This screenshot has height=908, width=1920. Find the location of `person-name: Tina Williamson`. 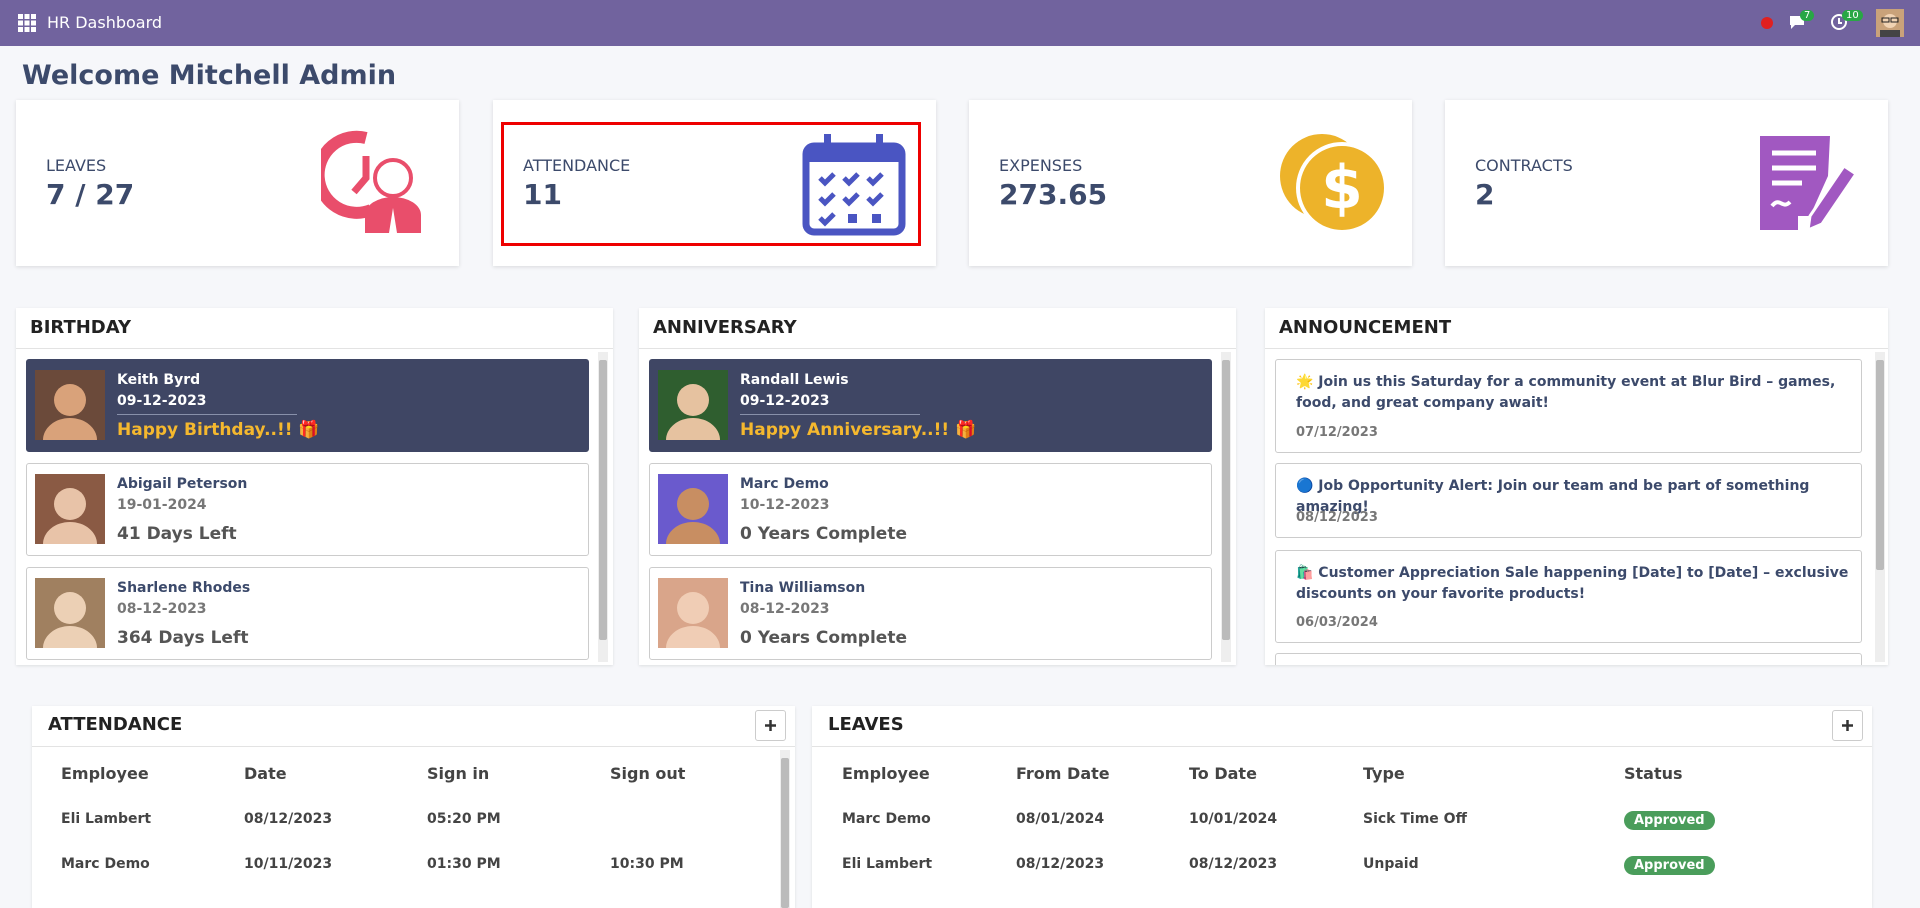

person-name: Tina Williamson is located at coordinates (803, 588).